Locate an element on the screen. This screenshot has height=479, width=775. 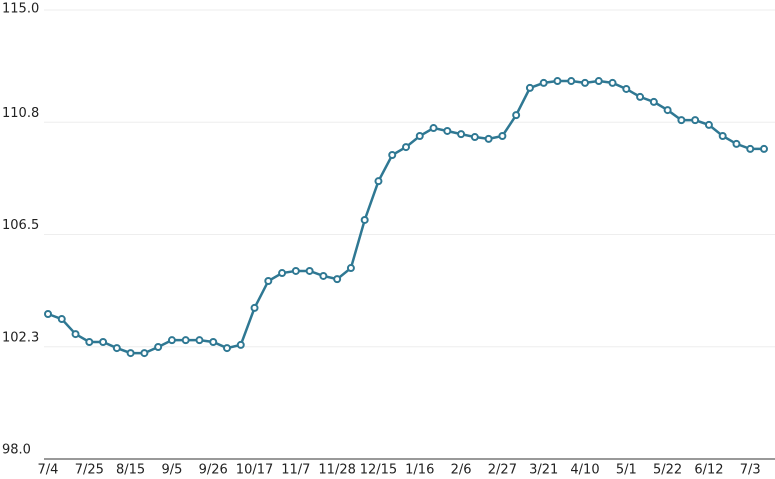
x-tick-label: 10/17 is located at coordinates (254, 470).